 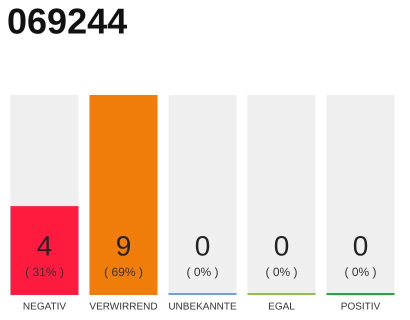 What do you see at coordinates (44, 307) in the screenshot?
I see `x-tick-label: NEGATIV` at bounding box center [44, 307].